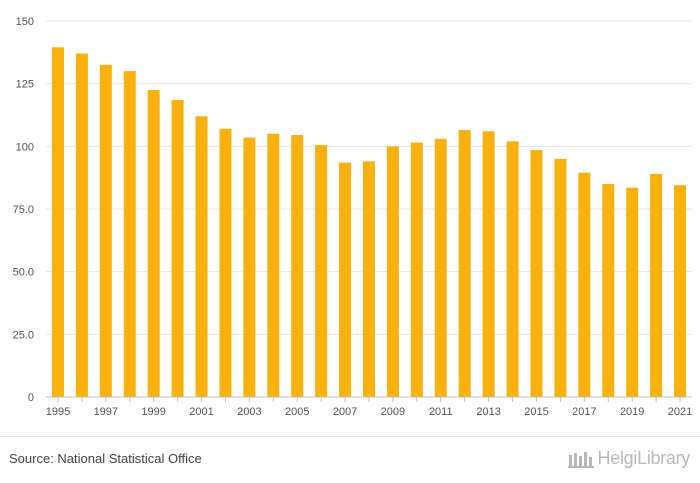 The width and height of the screenshot is (700, 483). Describe the element at coordinates (31, 398) in the screenshot. I see `y-tick-label: 0` at that location.